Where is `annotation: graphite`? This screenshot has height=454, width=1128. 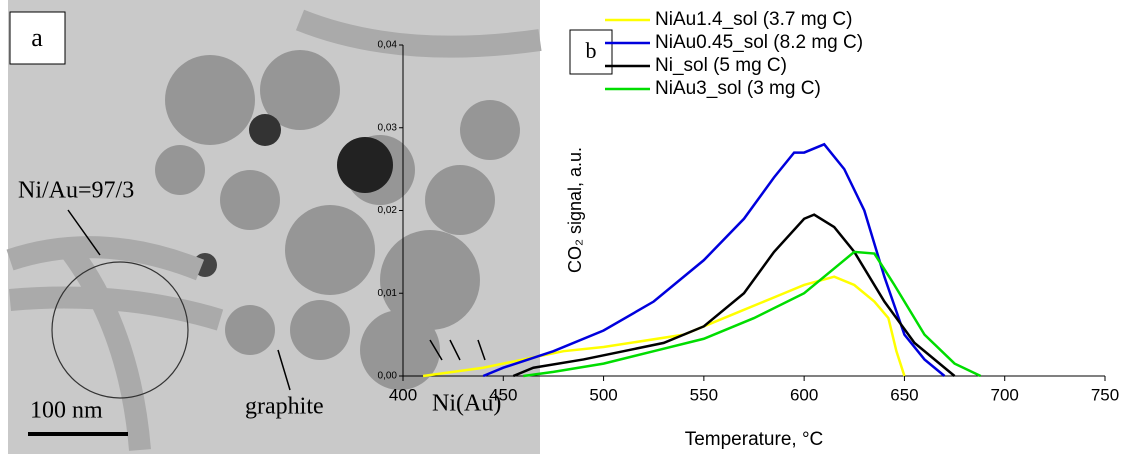 annotation: graphite is located at coordinates (284, 407).